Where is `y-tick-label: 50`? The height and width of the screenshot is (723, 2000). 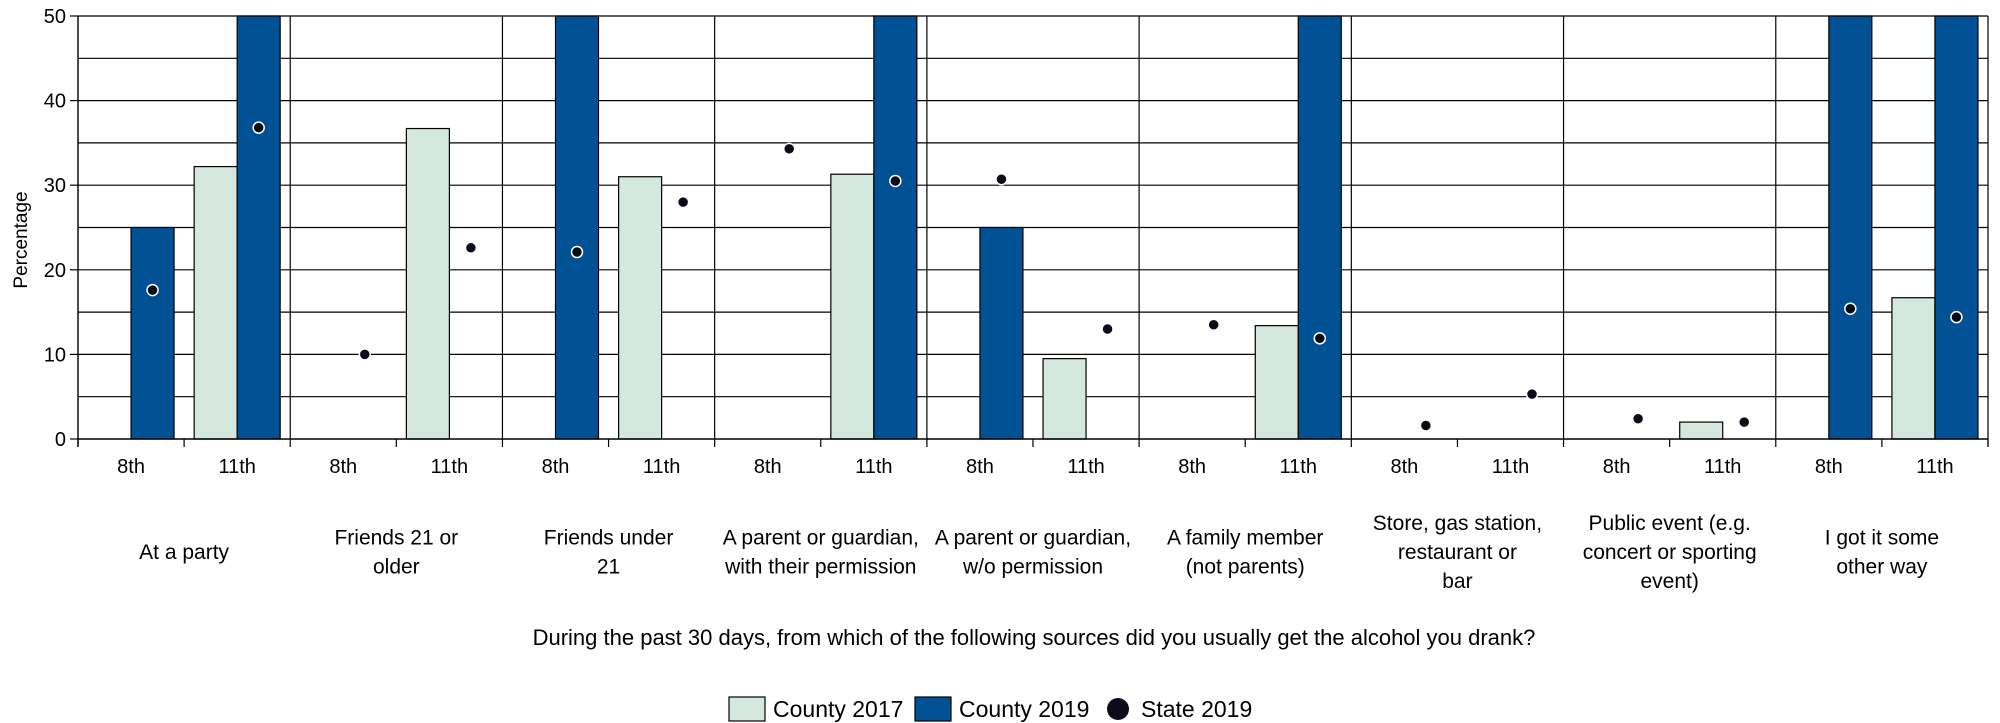 y-tick-label: 50 is located at coordinates (55, 17).